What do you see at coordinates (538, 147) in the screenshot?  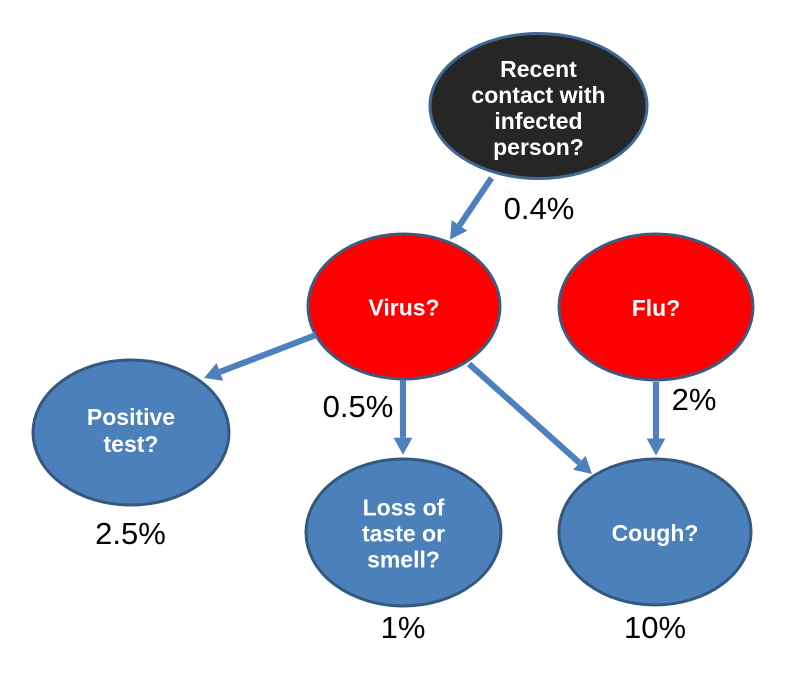 I see `svg-text: person?` at bounding box center [538, 147].